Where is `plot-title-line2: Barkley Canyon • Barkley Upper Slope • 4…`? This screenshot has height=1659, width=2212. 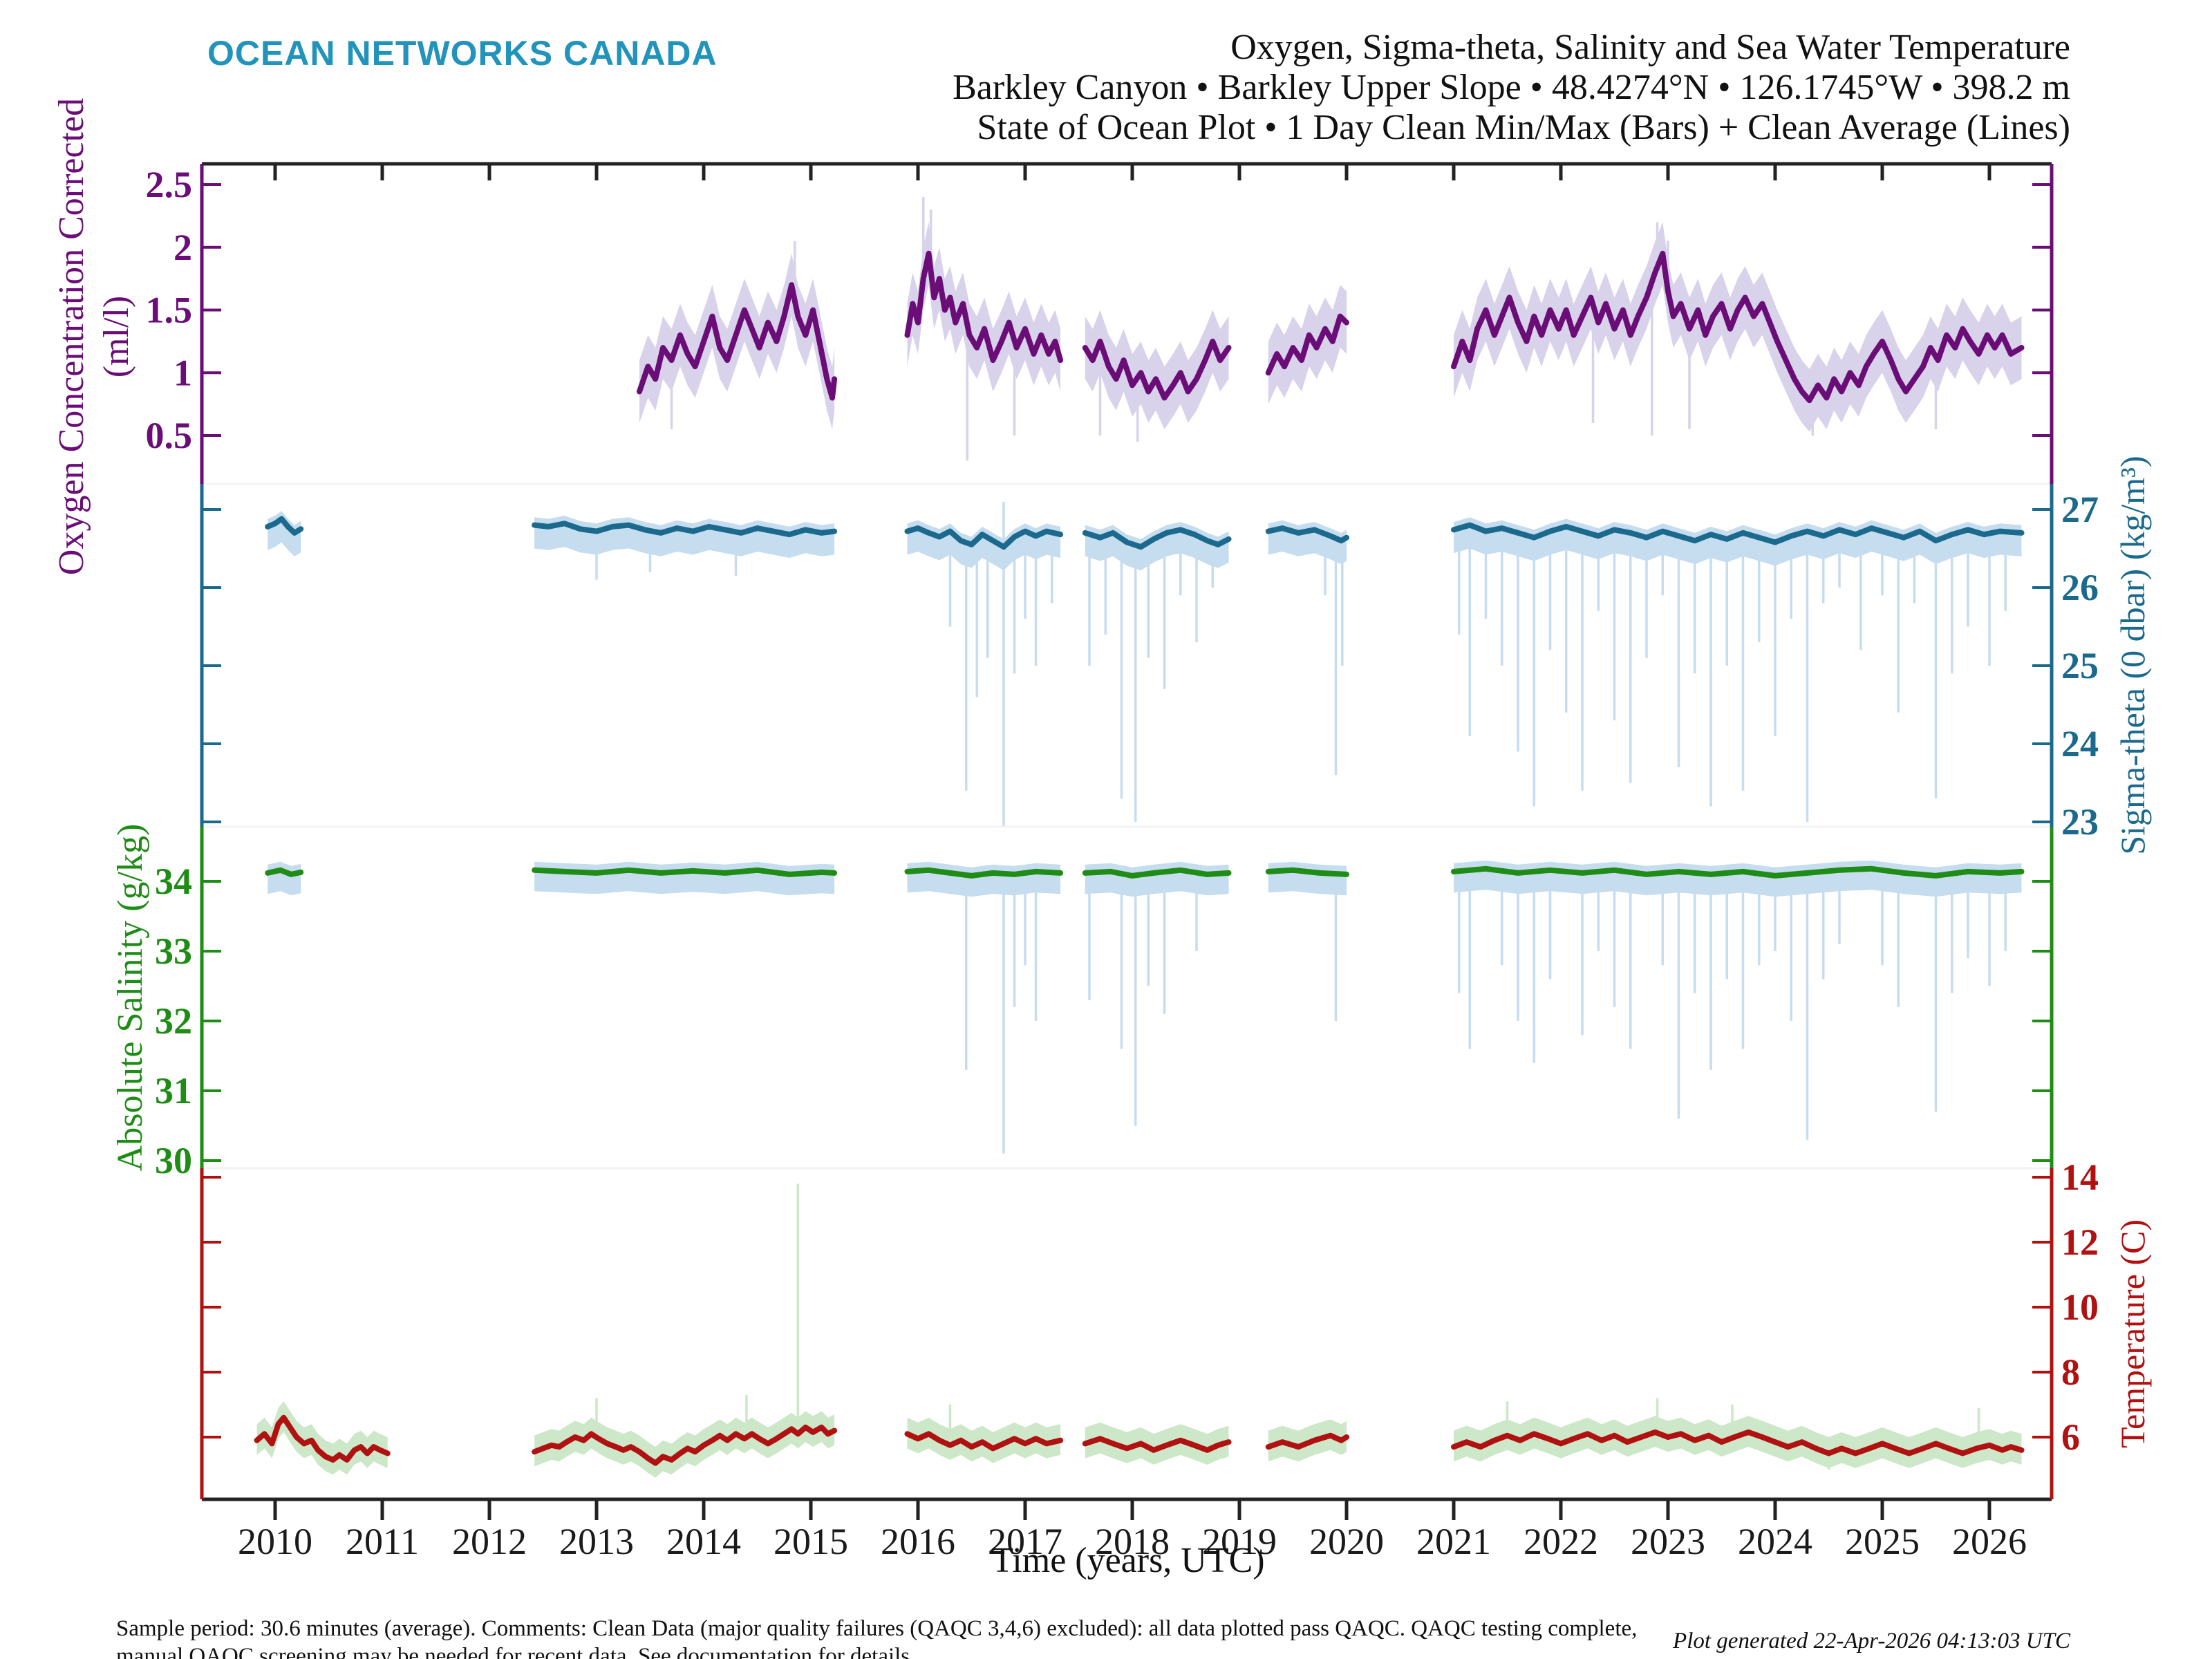
plot-title-line2: Barkley Canyon • Barkley Upper Slope • 4… is located at coordinates (1511, 88).